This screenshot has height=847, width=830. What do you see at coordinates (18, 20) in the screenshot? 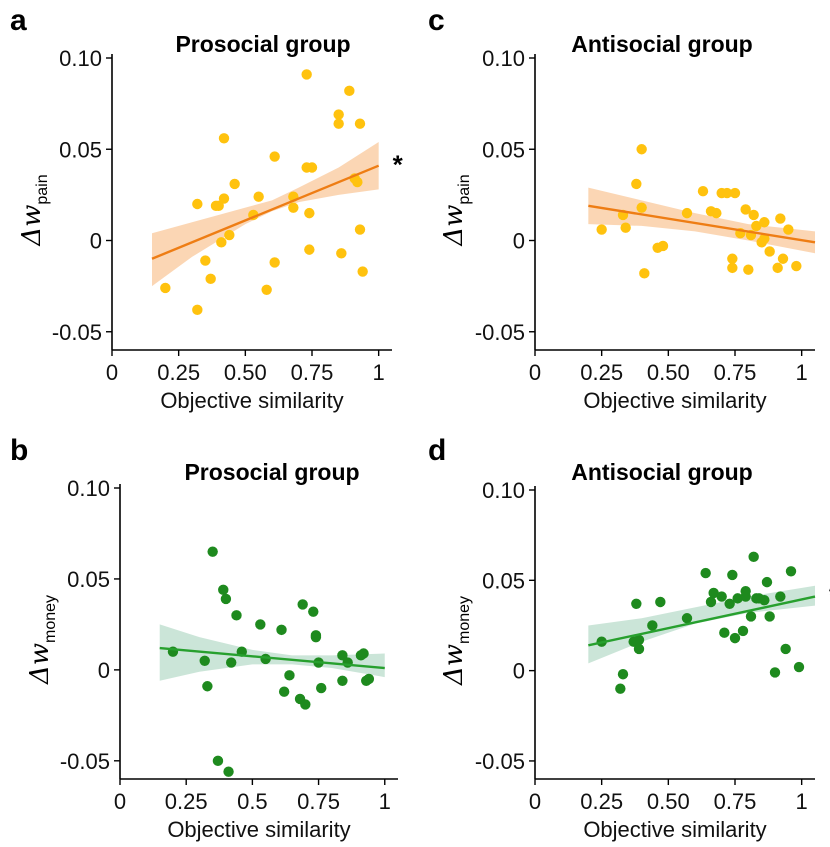
I see `panel-letter: a` at bounding box center [18, 20].